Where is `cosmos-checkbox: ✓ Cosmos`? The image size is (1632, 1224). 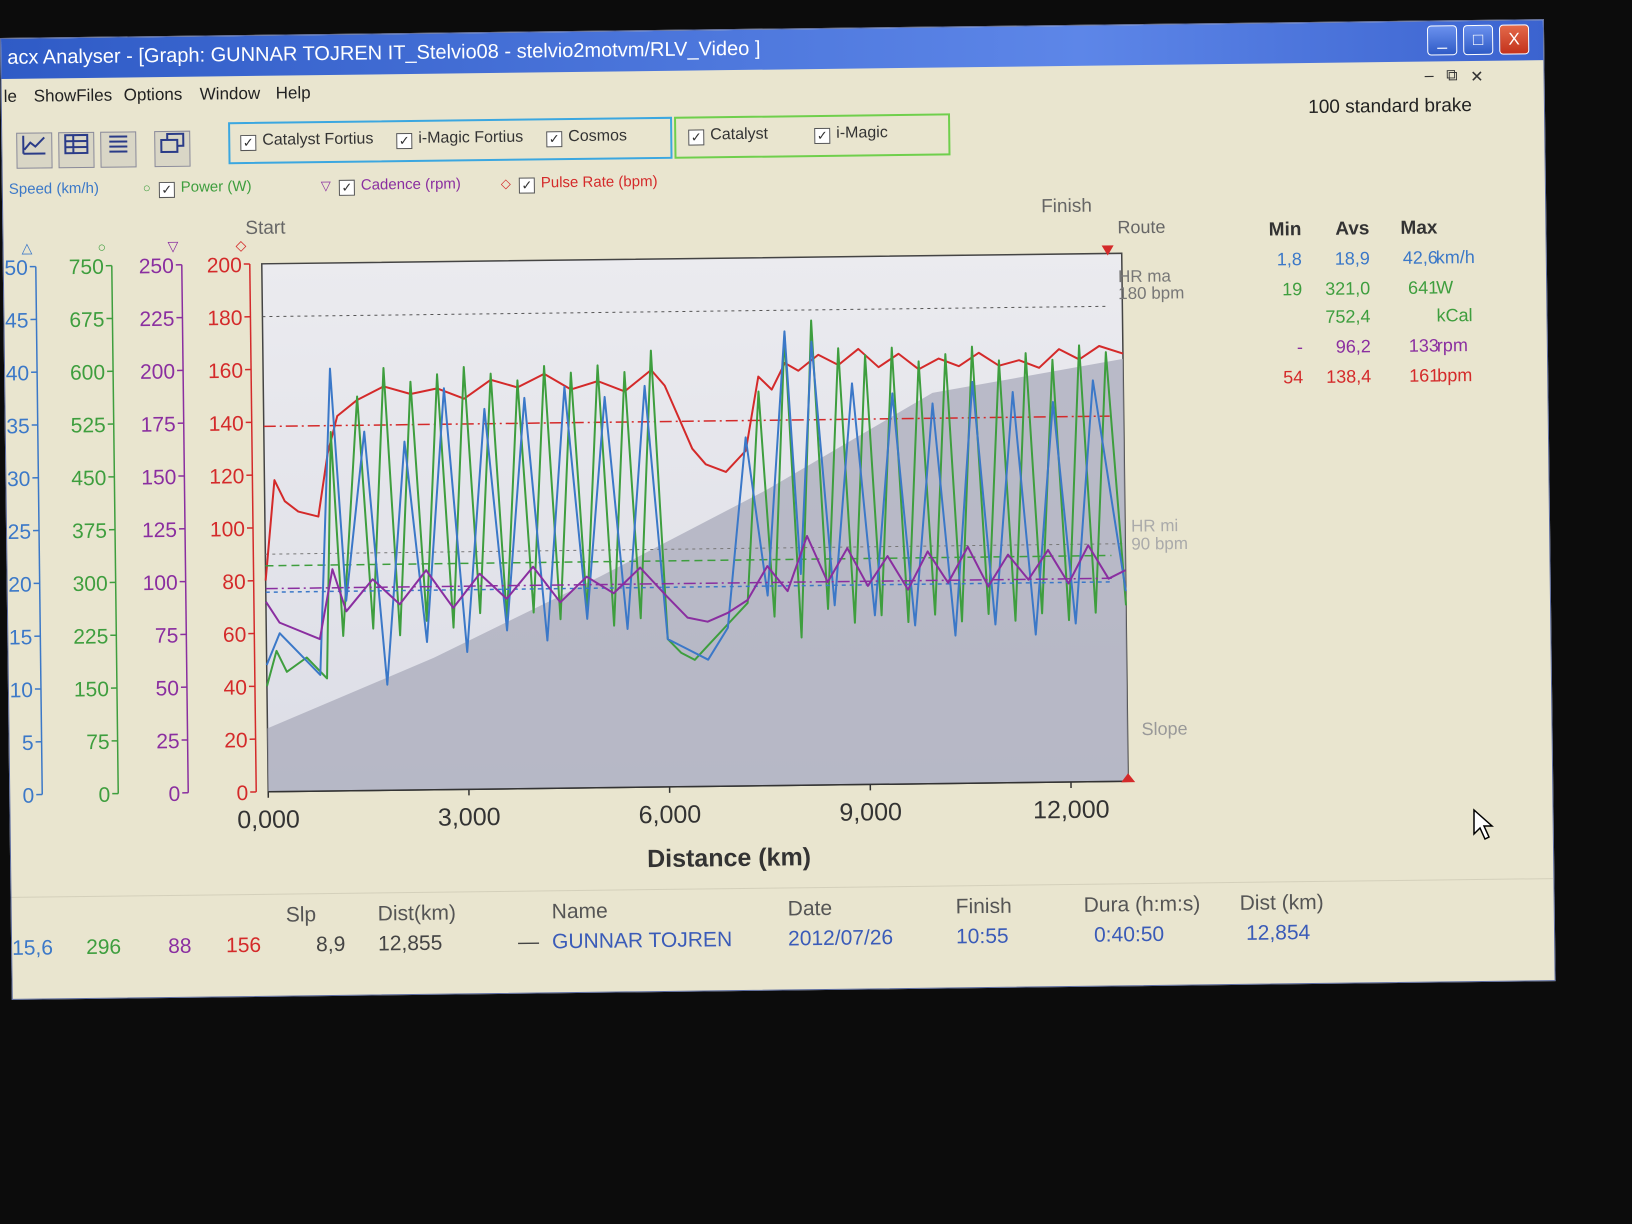 cosmos-checkbox: ✓ Cosmos is located at coordinates (586, 137).